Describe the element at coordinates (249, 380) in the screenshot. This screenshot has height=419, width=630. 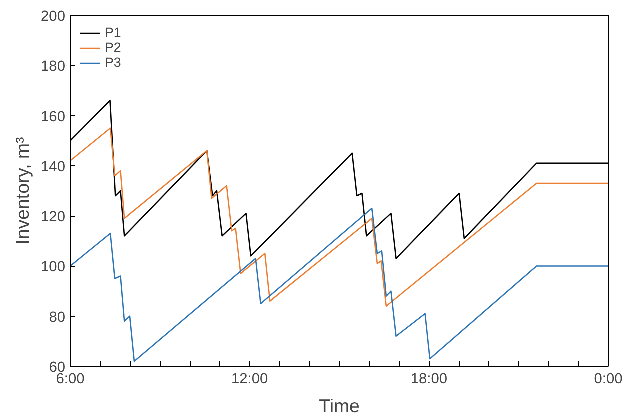
I see `x-tick-label: 12:00` at that location.